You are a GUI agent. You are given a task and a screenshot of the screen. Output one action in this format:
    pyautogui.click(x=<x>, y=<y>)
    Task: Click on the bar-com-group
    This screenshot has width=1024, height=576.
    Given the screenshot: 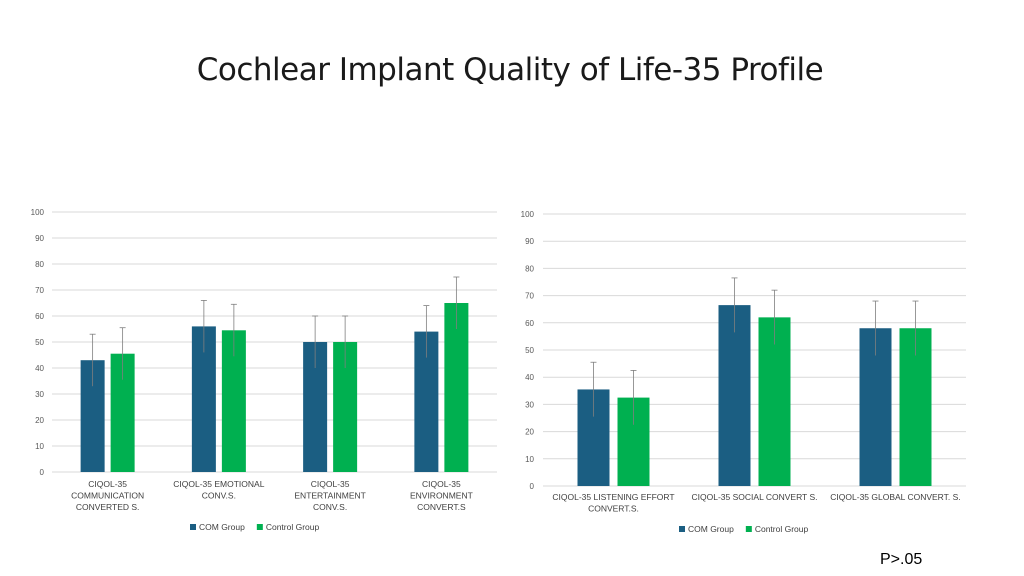 What is the action you would take?
    pyautogui.click(x=734, y=395)
    